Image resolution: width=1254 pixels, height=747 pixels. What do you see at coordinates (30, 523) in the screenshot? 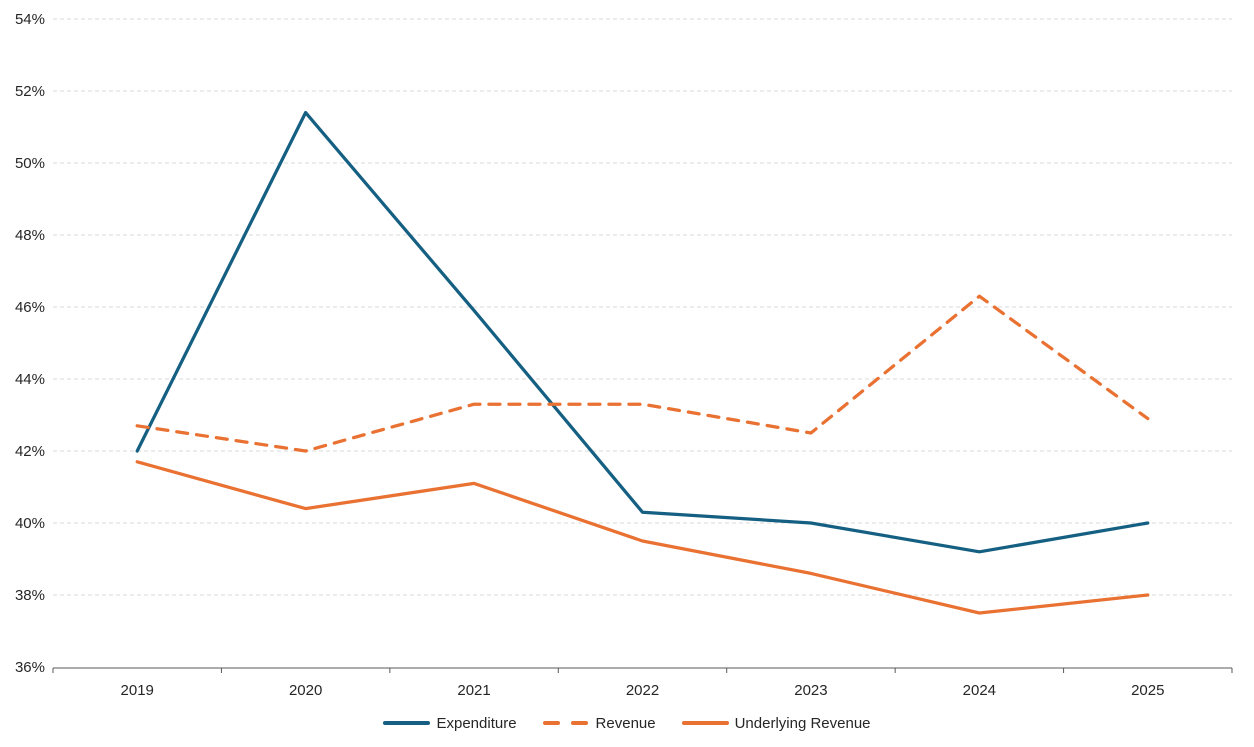
I see `y-axis-label: 40%` at bounding box center [30, 523].